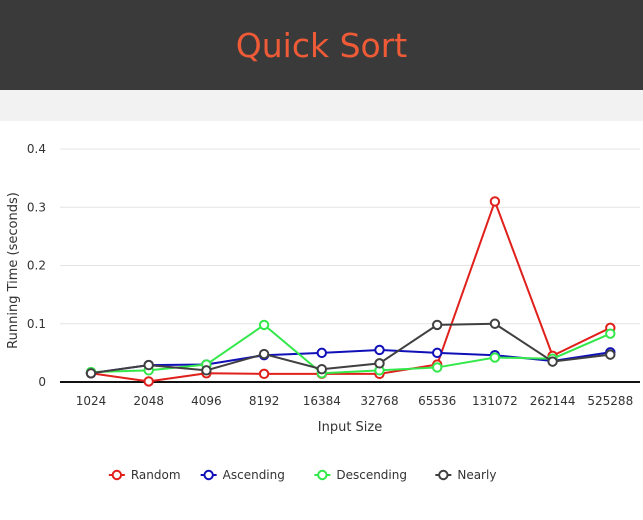 Image resolution: width=643 pixels, height=520 pixels. I want to click on legend-label: Random, so click(156, 475).